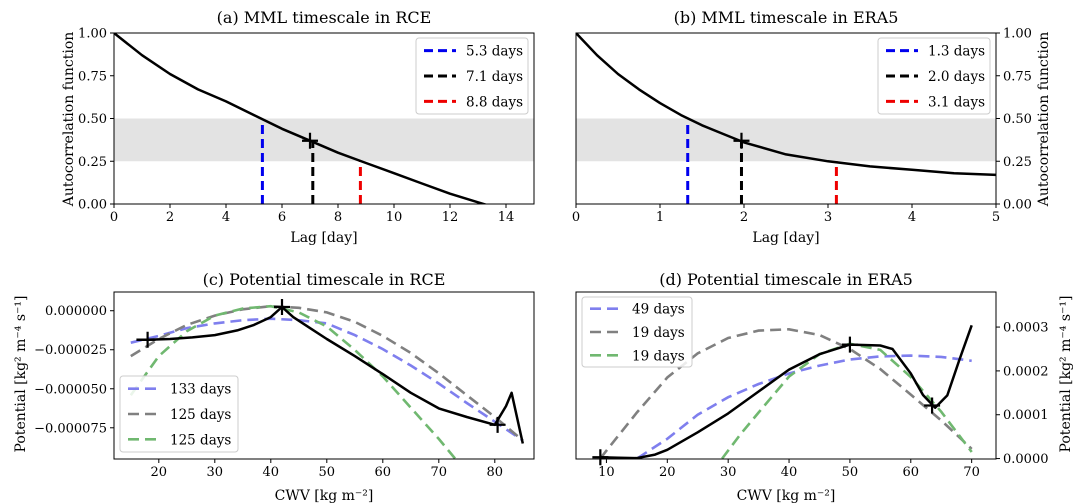 The image size is (1081, 504). Describe the element at coordinates (215, 472) in the screenshot. I see `panel-c-xtick-label-1: 30` at that location.